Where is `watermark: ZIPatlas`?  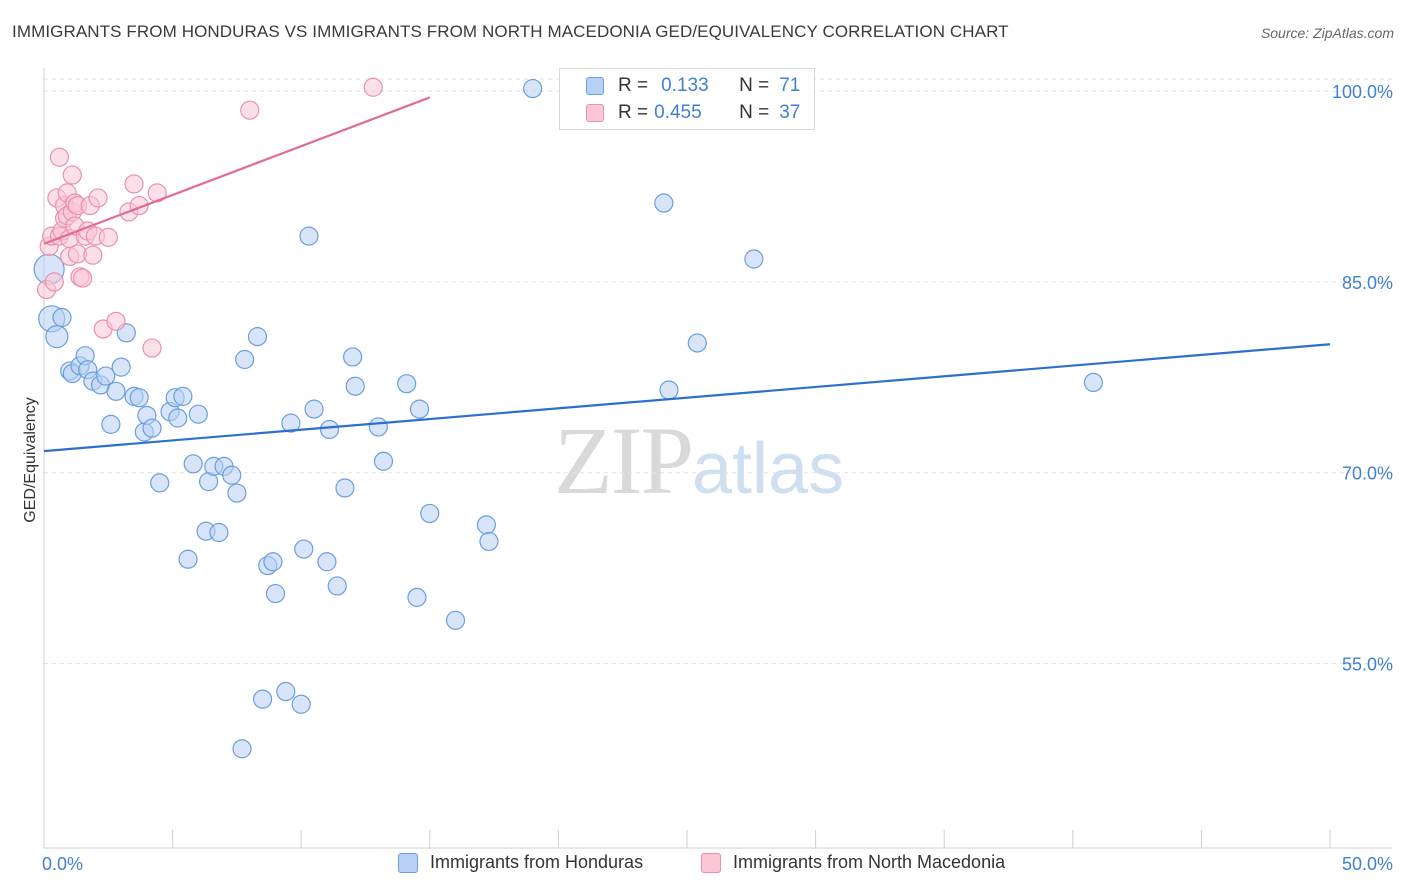 watermark: ZIPatlas is located at coordinates (699, 460).